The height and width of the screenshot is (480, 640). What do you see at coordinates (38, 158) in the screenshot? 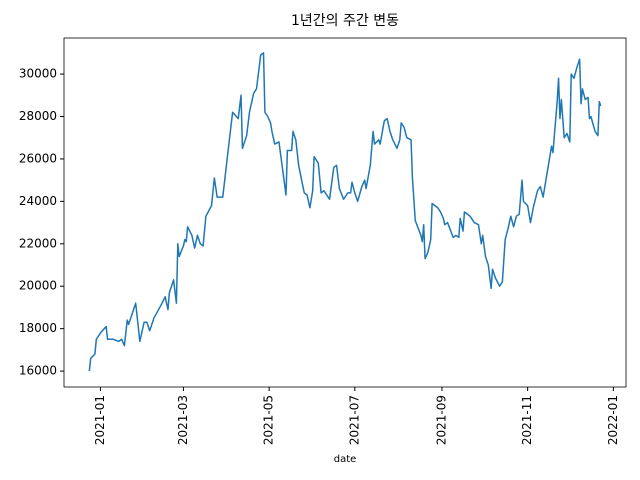
I see `y-tick-label: 26000` at bounding box center [38, 158].